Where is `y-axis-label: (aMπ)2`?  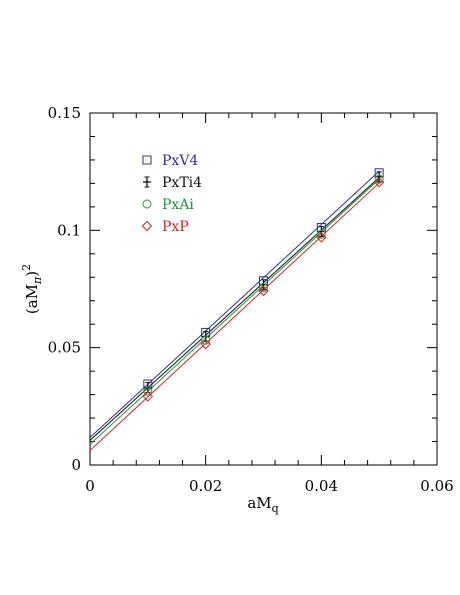
y-axis-label: (aMπ)2 is located at coordinates (32, 289).